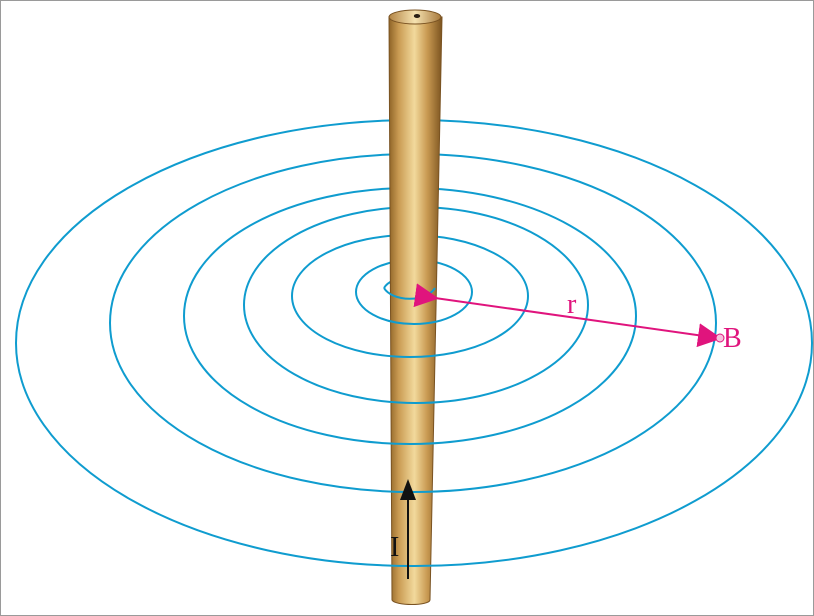 This screenshot has width=814, height=616. I want to click on wire-top-hole, so click(417, 16).